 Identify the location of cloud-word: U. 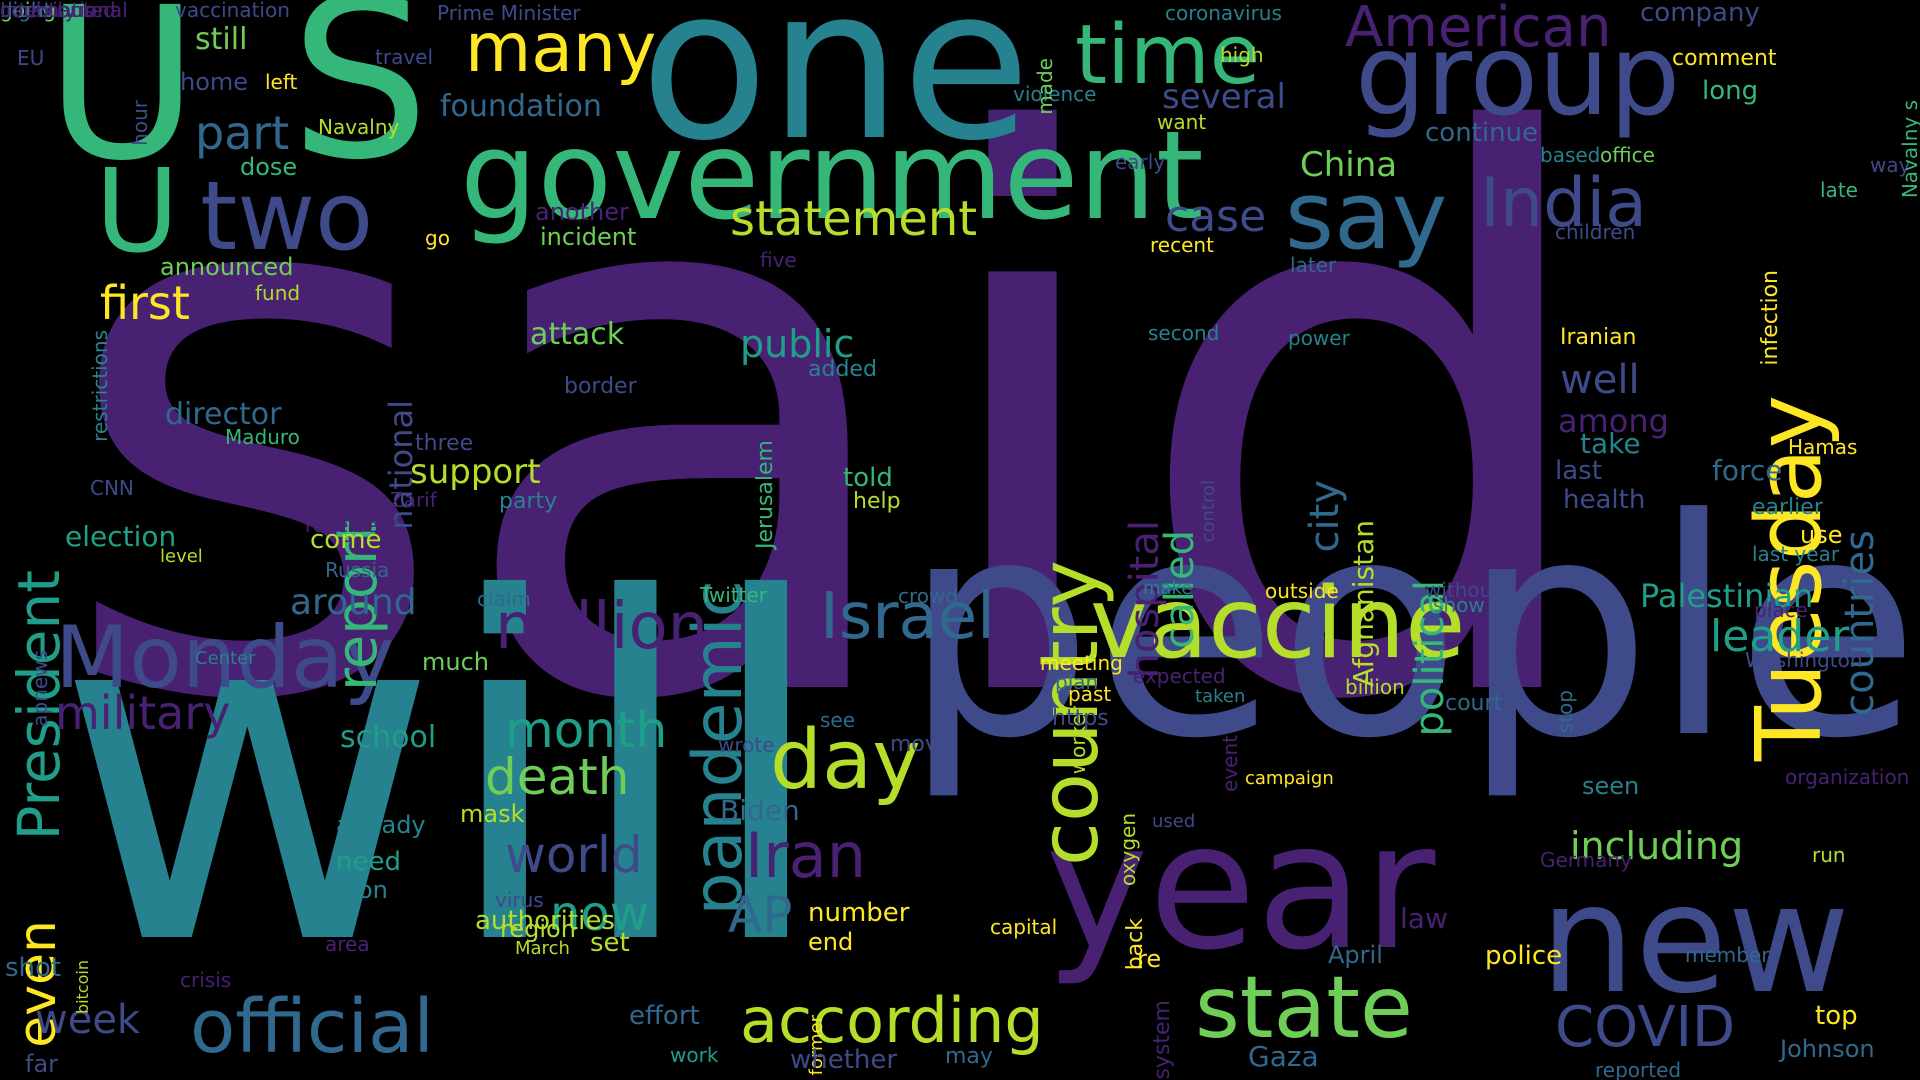
(137, 212).